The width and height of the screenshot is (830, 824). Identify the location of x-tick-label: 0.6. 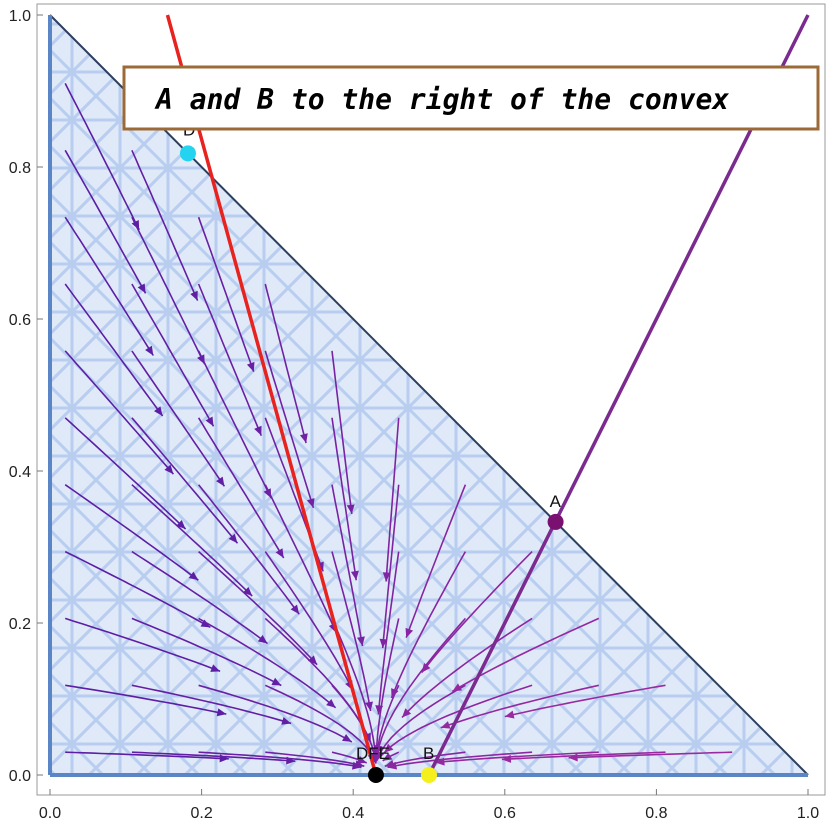
(505, 813).